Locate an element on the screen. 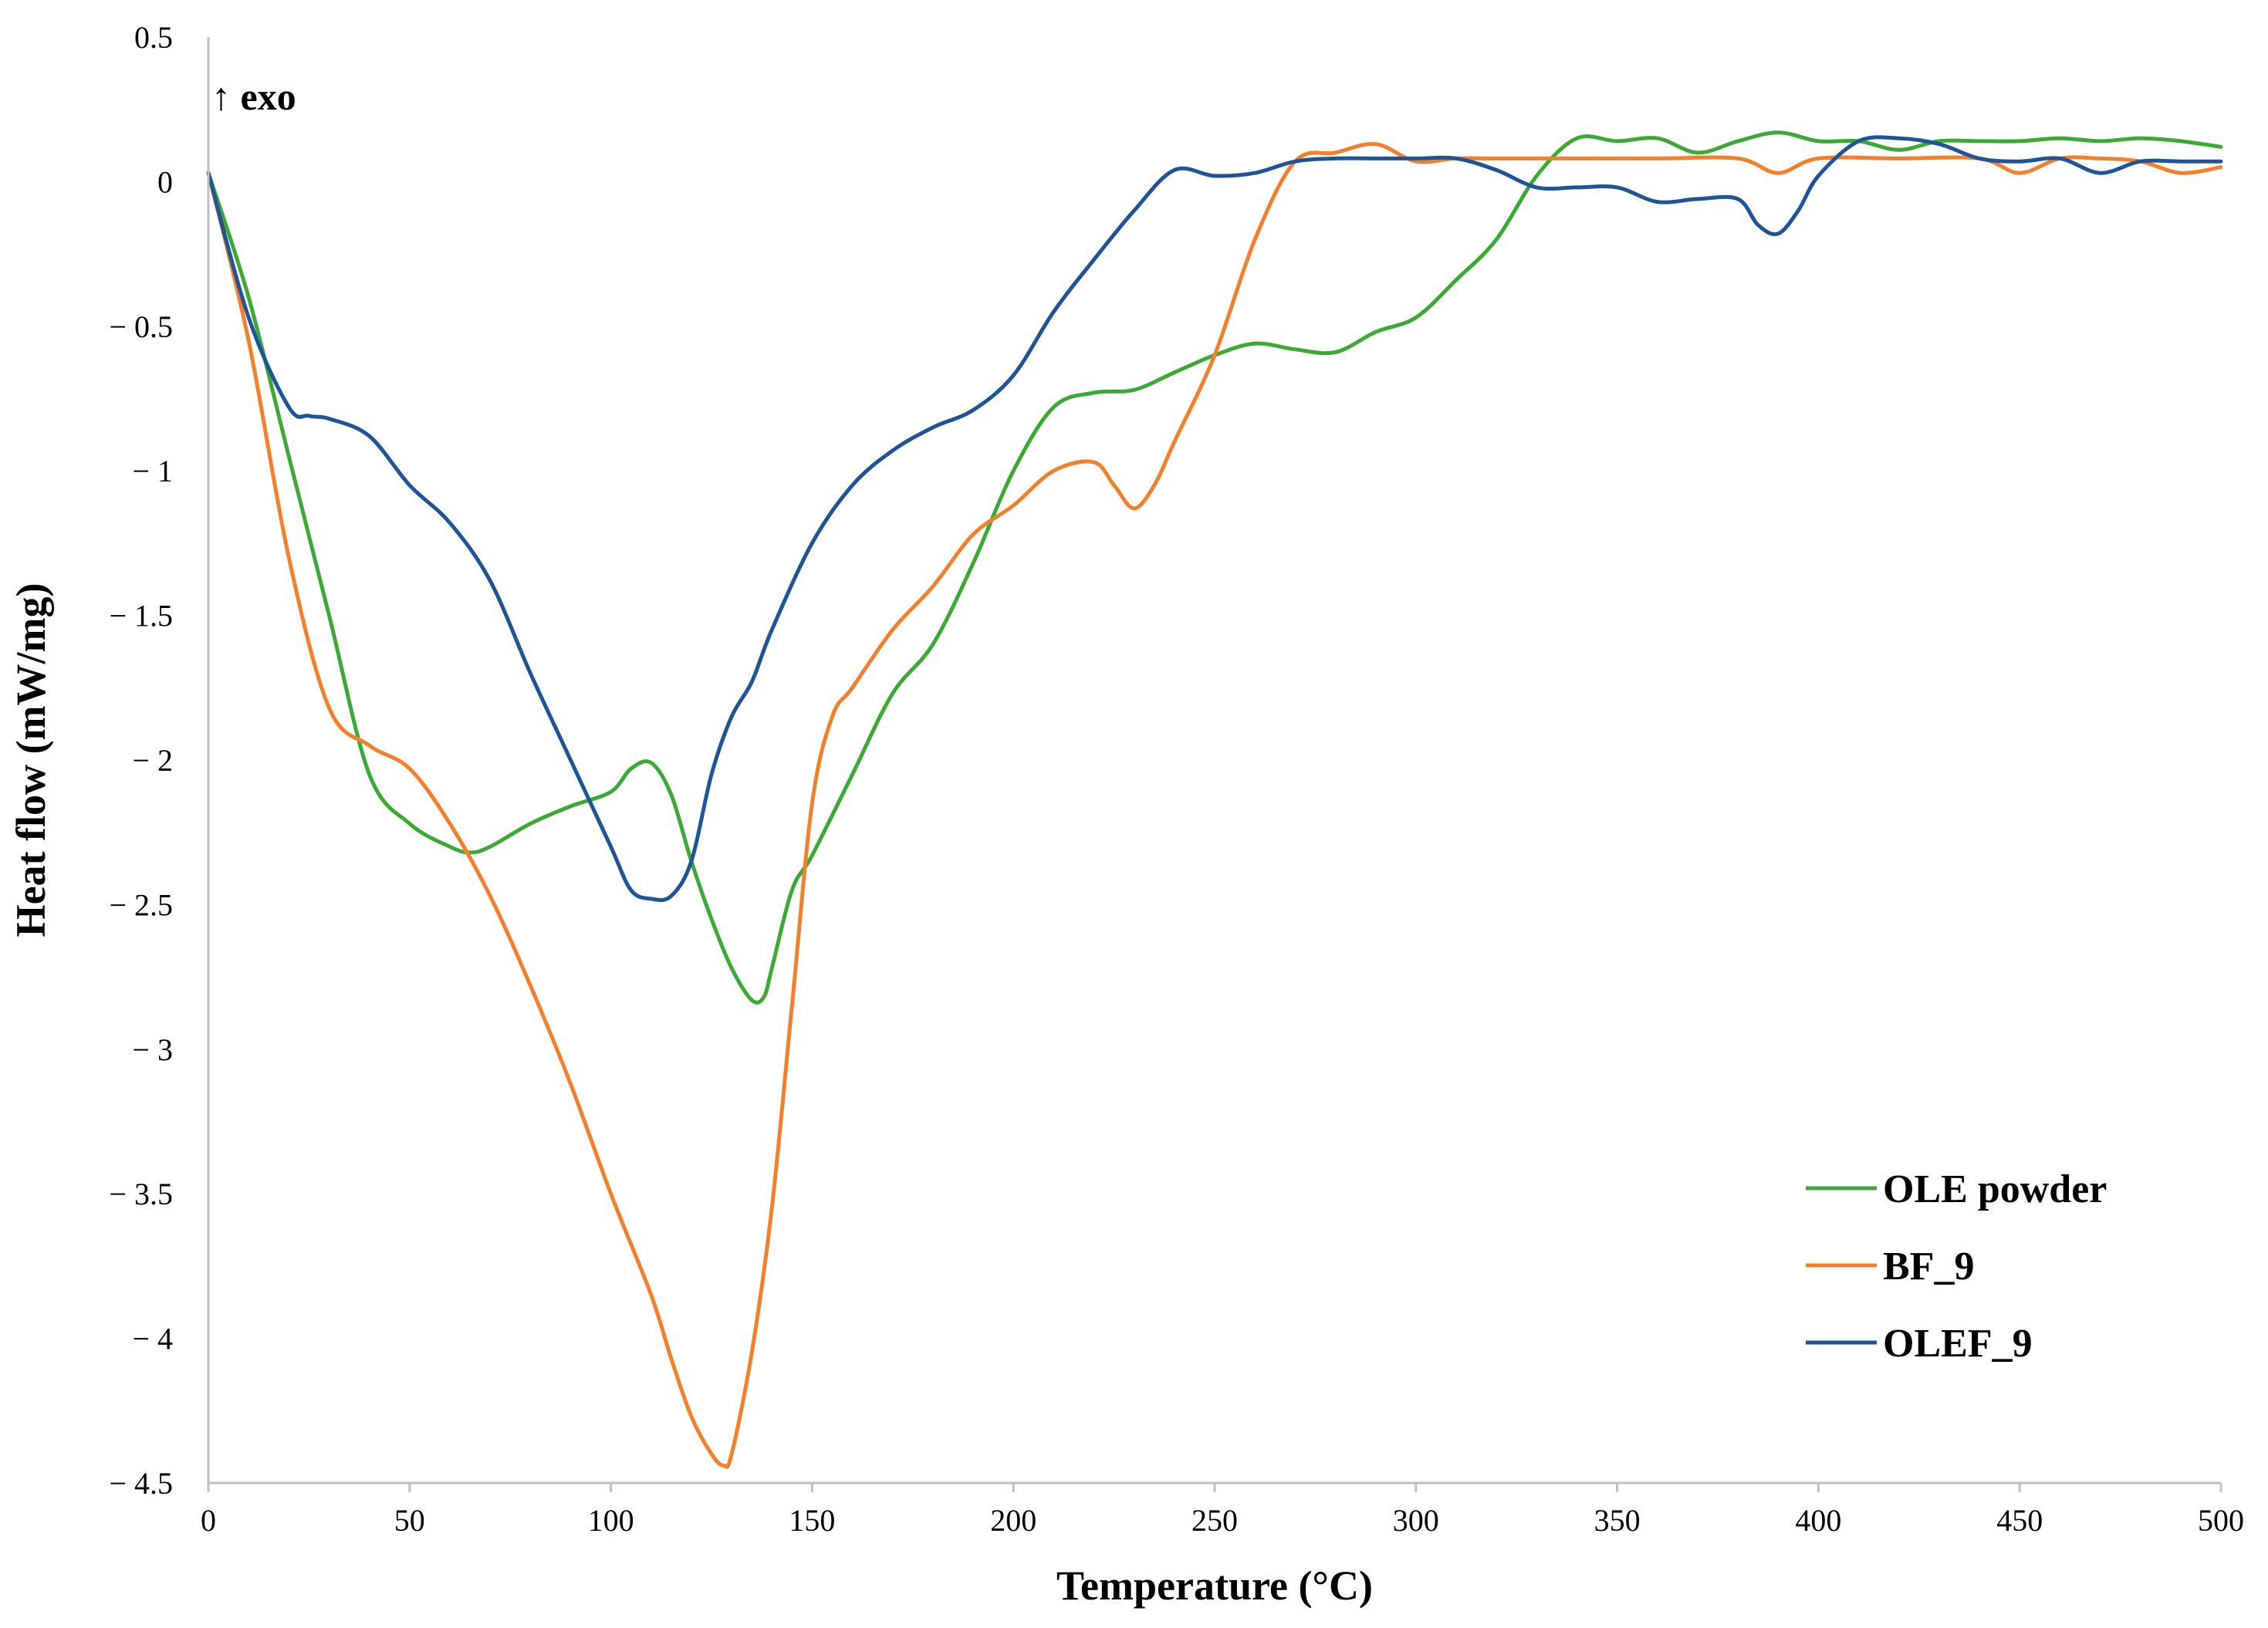 The width and height of the screenshot is (2268, 1628). y-tick-label: − 3.5 is located at coordinates (141, 1194).